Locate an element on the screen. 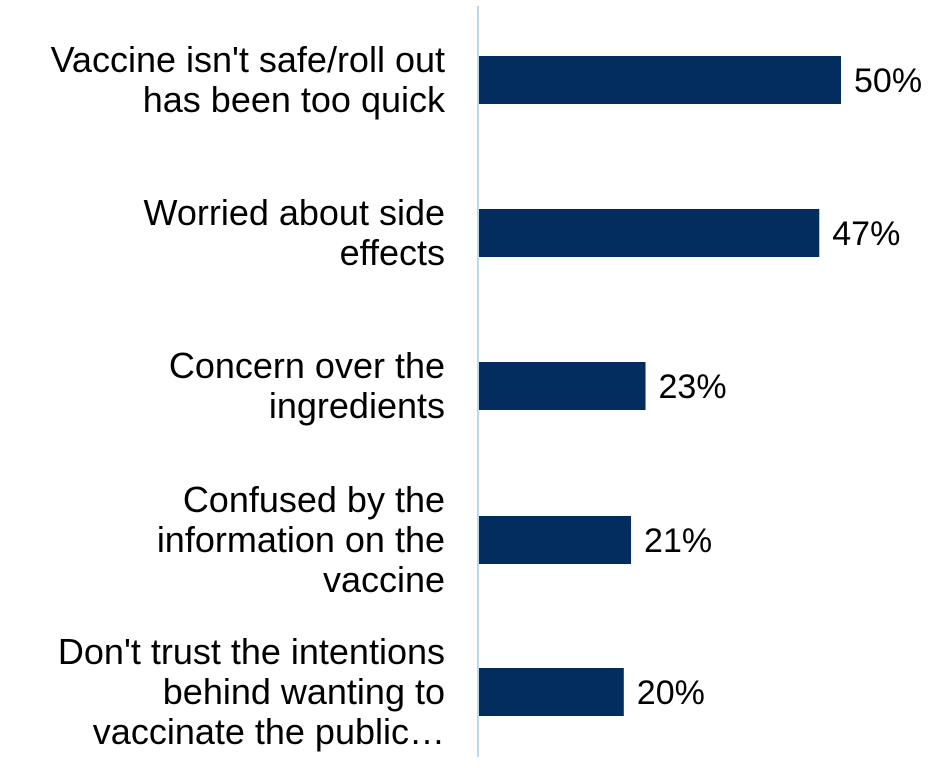 The width and height of the screenshot is (935, 768). category-label-line: Vaccine isn't safe/roll out is located at coordinates (247, 59).